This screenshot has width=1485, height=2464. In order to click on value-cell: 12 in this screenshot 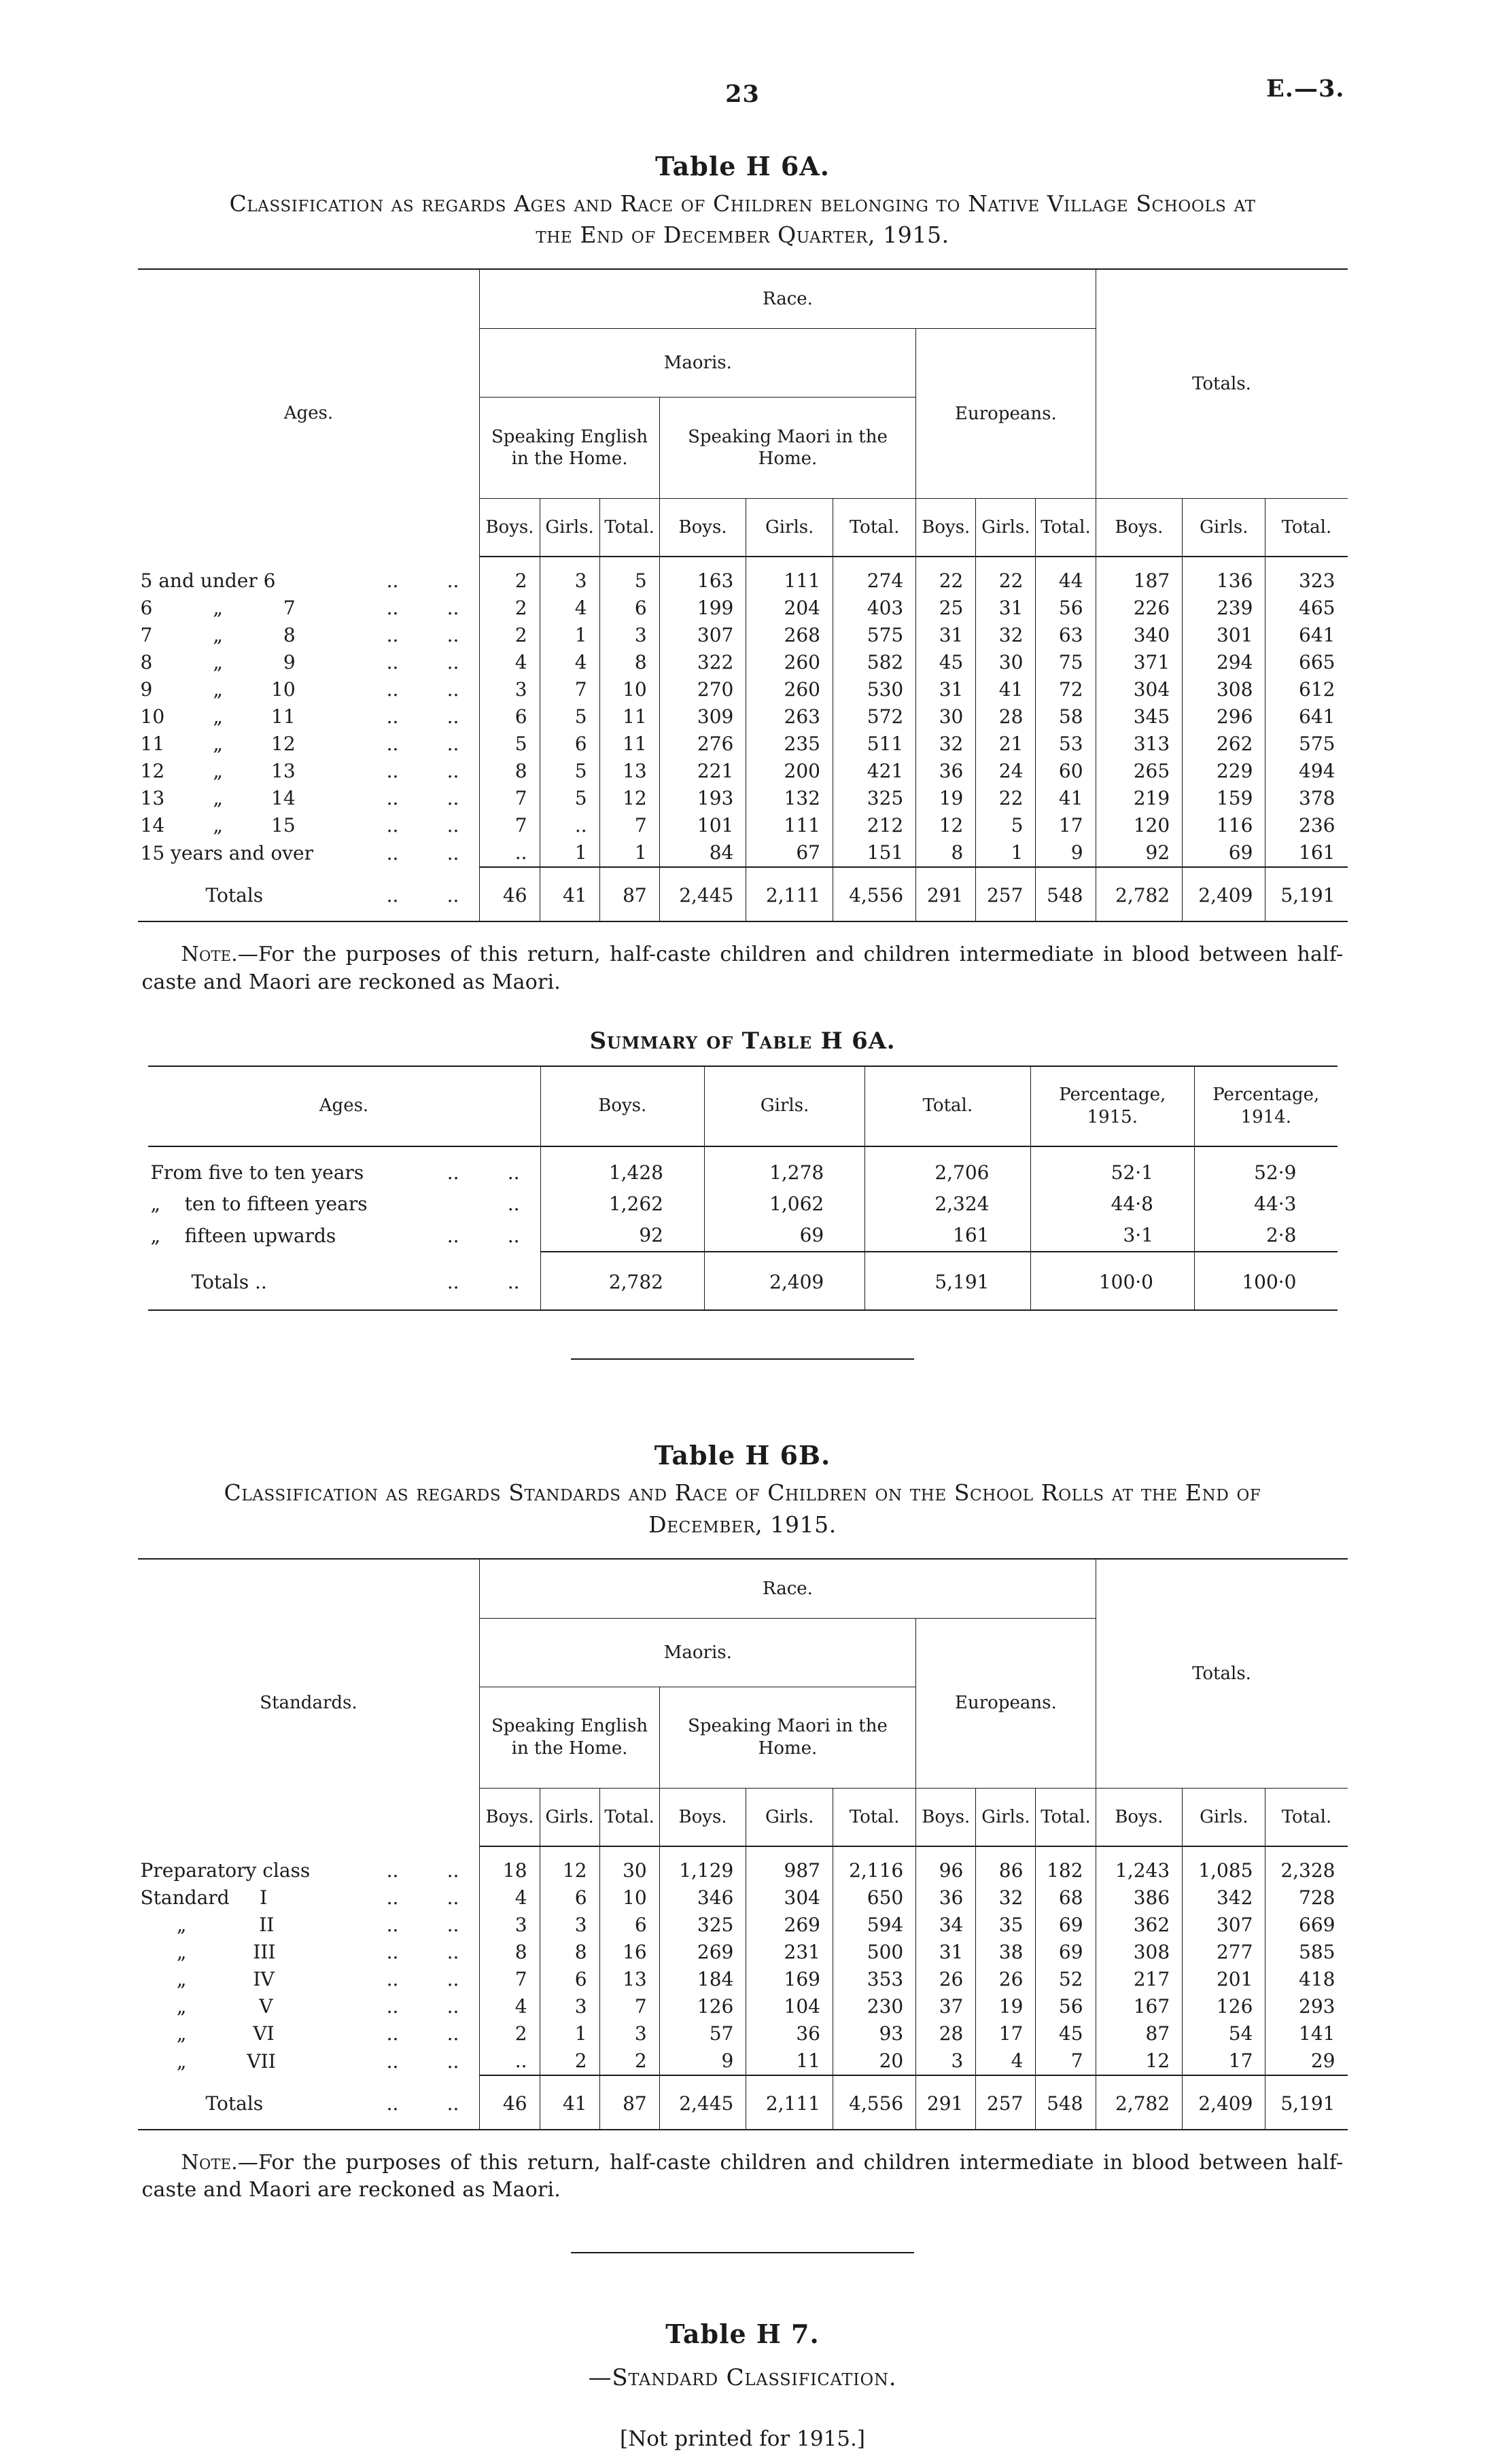, I will do `click(1139, 2061)`.